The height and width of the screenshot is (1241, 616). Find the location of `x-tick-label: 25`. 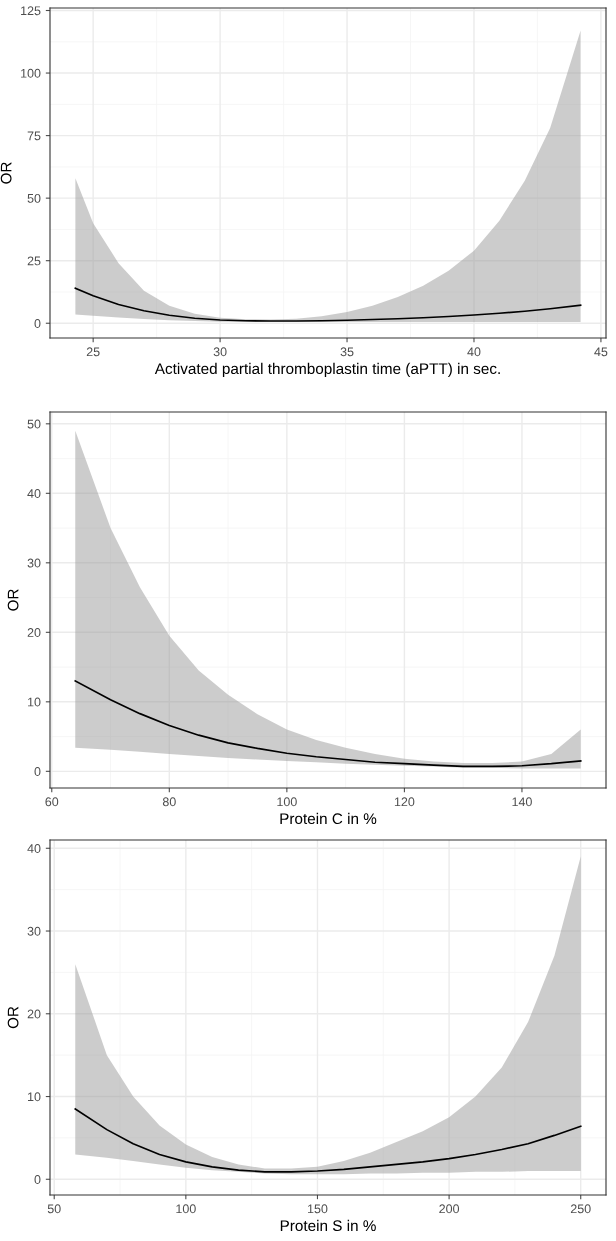

x-tick-label: 25 is located at coordinates (93, 352).